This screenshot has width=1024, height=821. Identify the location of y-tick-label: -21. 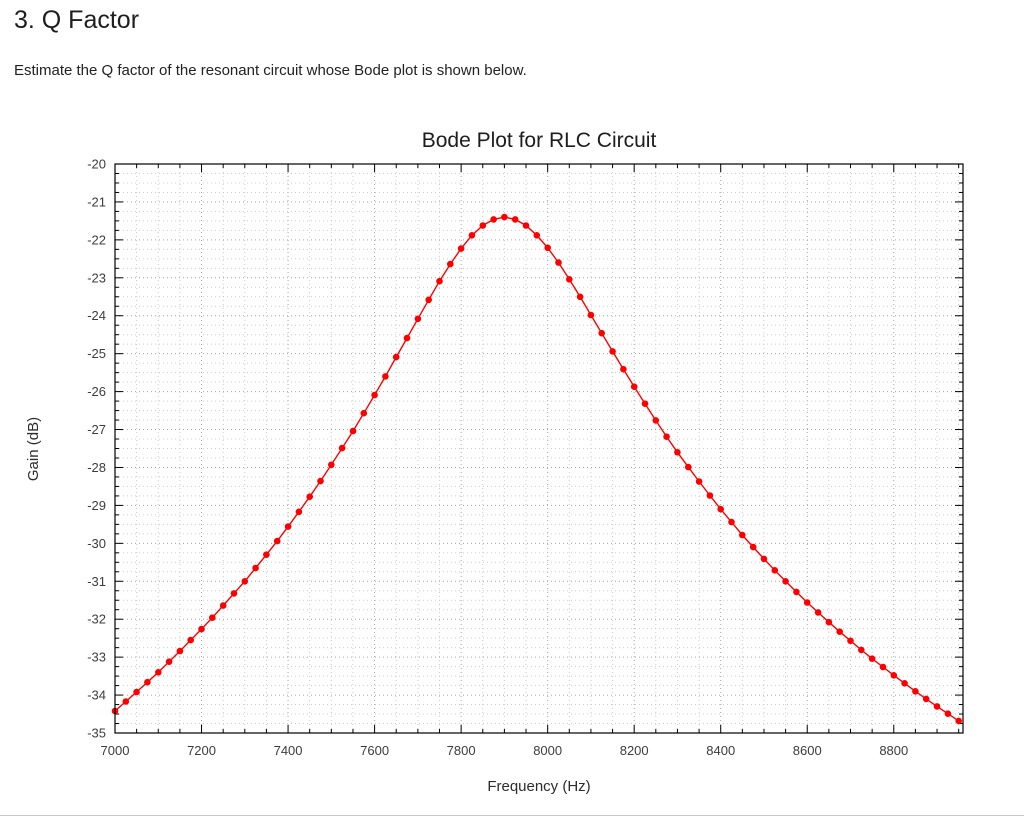
(96, 201).